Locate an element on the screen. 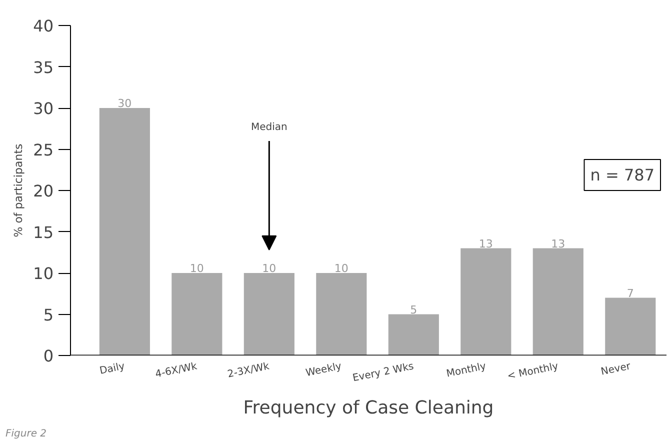 The image size is (671, 444). data-label: 5 is located at coordinates (414, 309).